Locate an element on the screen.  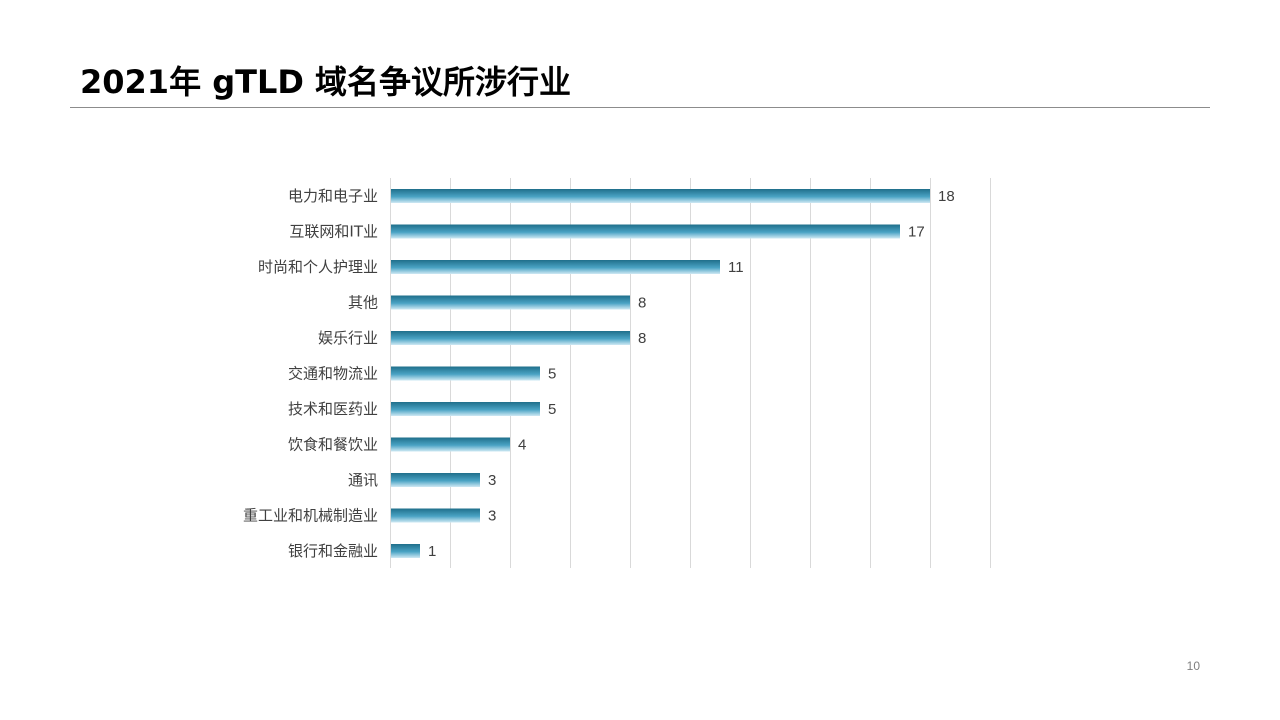
title-divider is located at coordinates (640, 107).